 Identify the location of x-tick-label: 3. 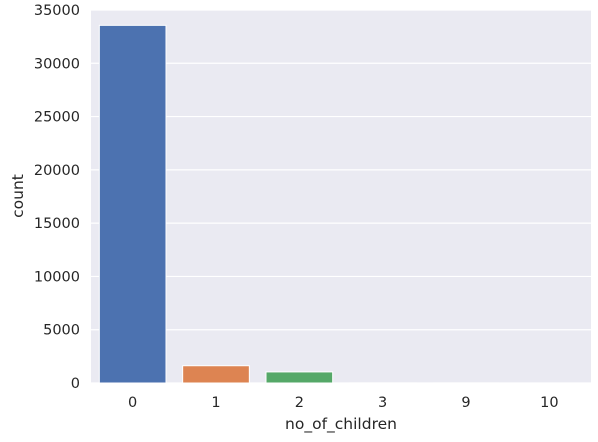
(382, 403).